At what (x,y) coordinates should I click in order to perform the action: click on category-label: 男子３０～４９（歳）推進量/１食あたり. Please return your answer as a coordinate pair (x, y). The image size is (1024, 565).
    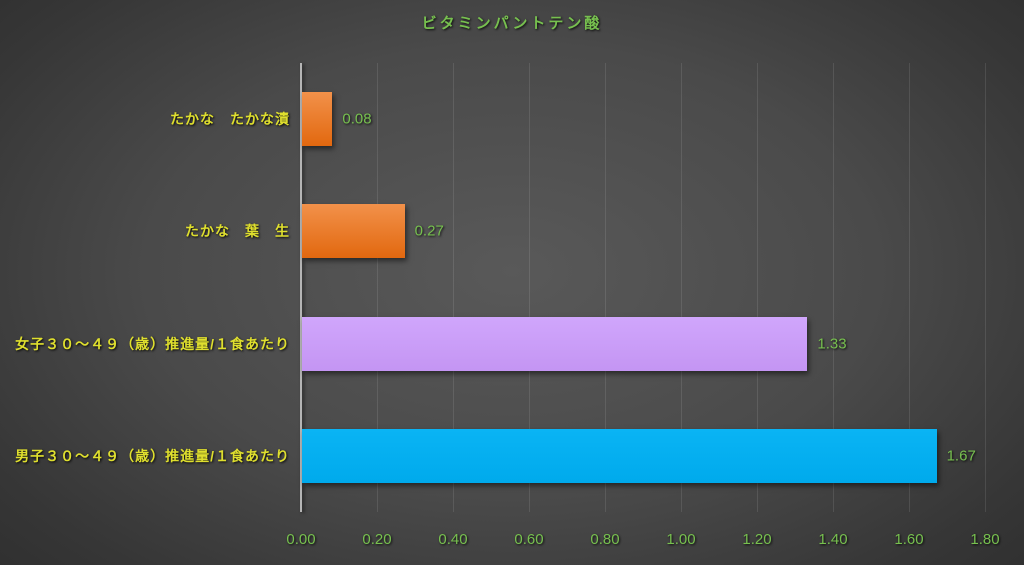
    Looking at the image, I should click on (152, 455).